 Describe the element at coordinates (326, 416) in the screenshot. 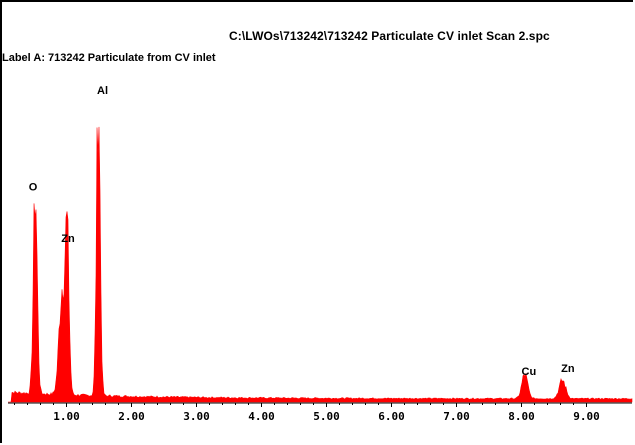

I see `x-tick-label: 5.00` at that location.